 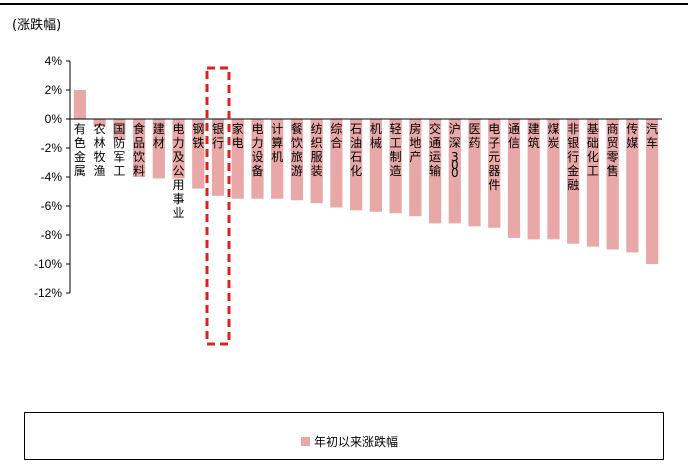 What do you see at coordinates (37, 25) in the screenshot?
I see `y-unit-label: (涨跌幅)` at bounding box center [37, 25].